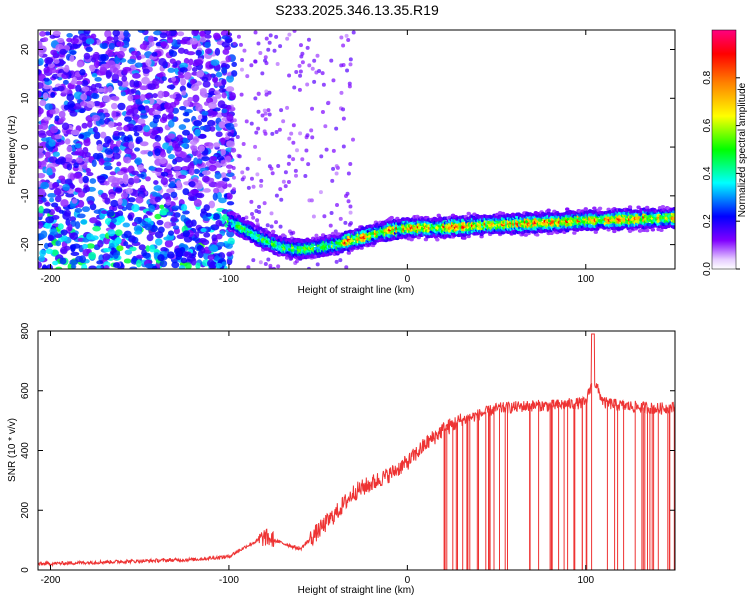  Describe the element at coordinates (356, 590) in the screenshot. I see `snr-xlabel: Height of straight line (km)` at that location.